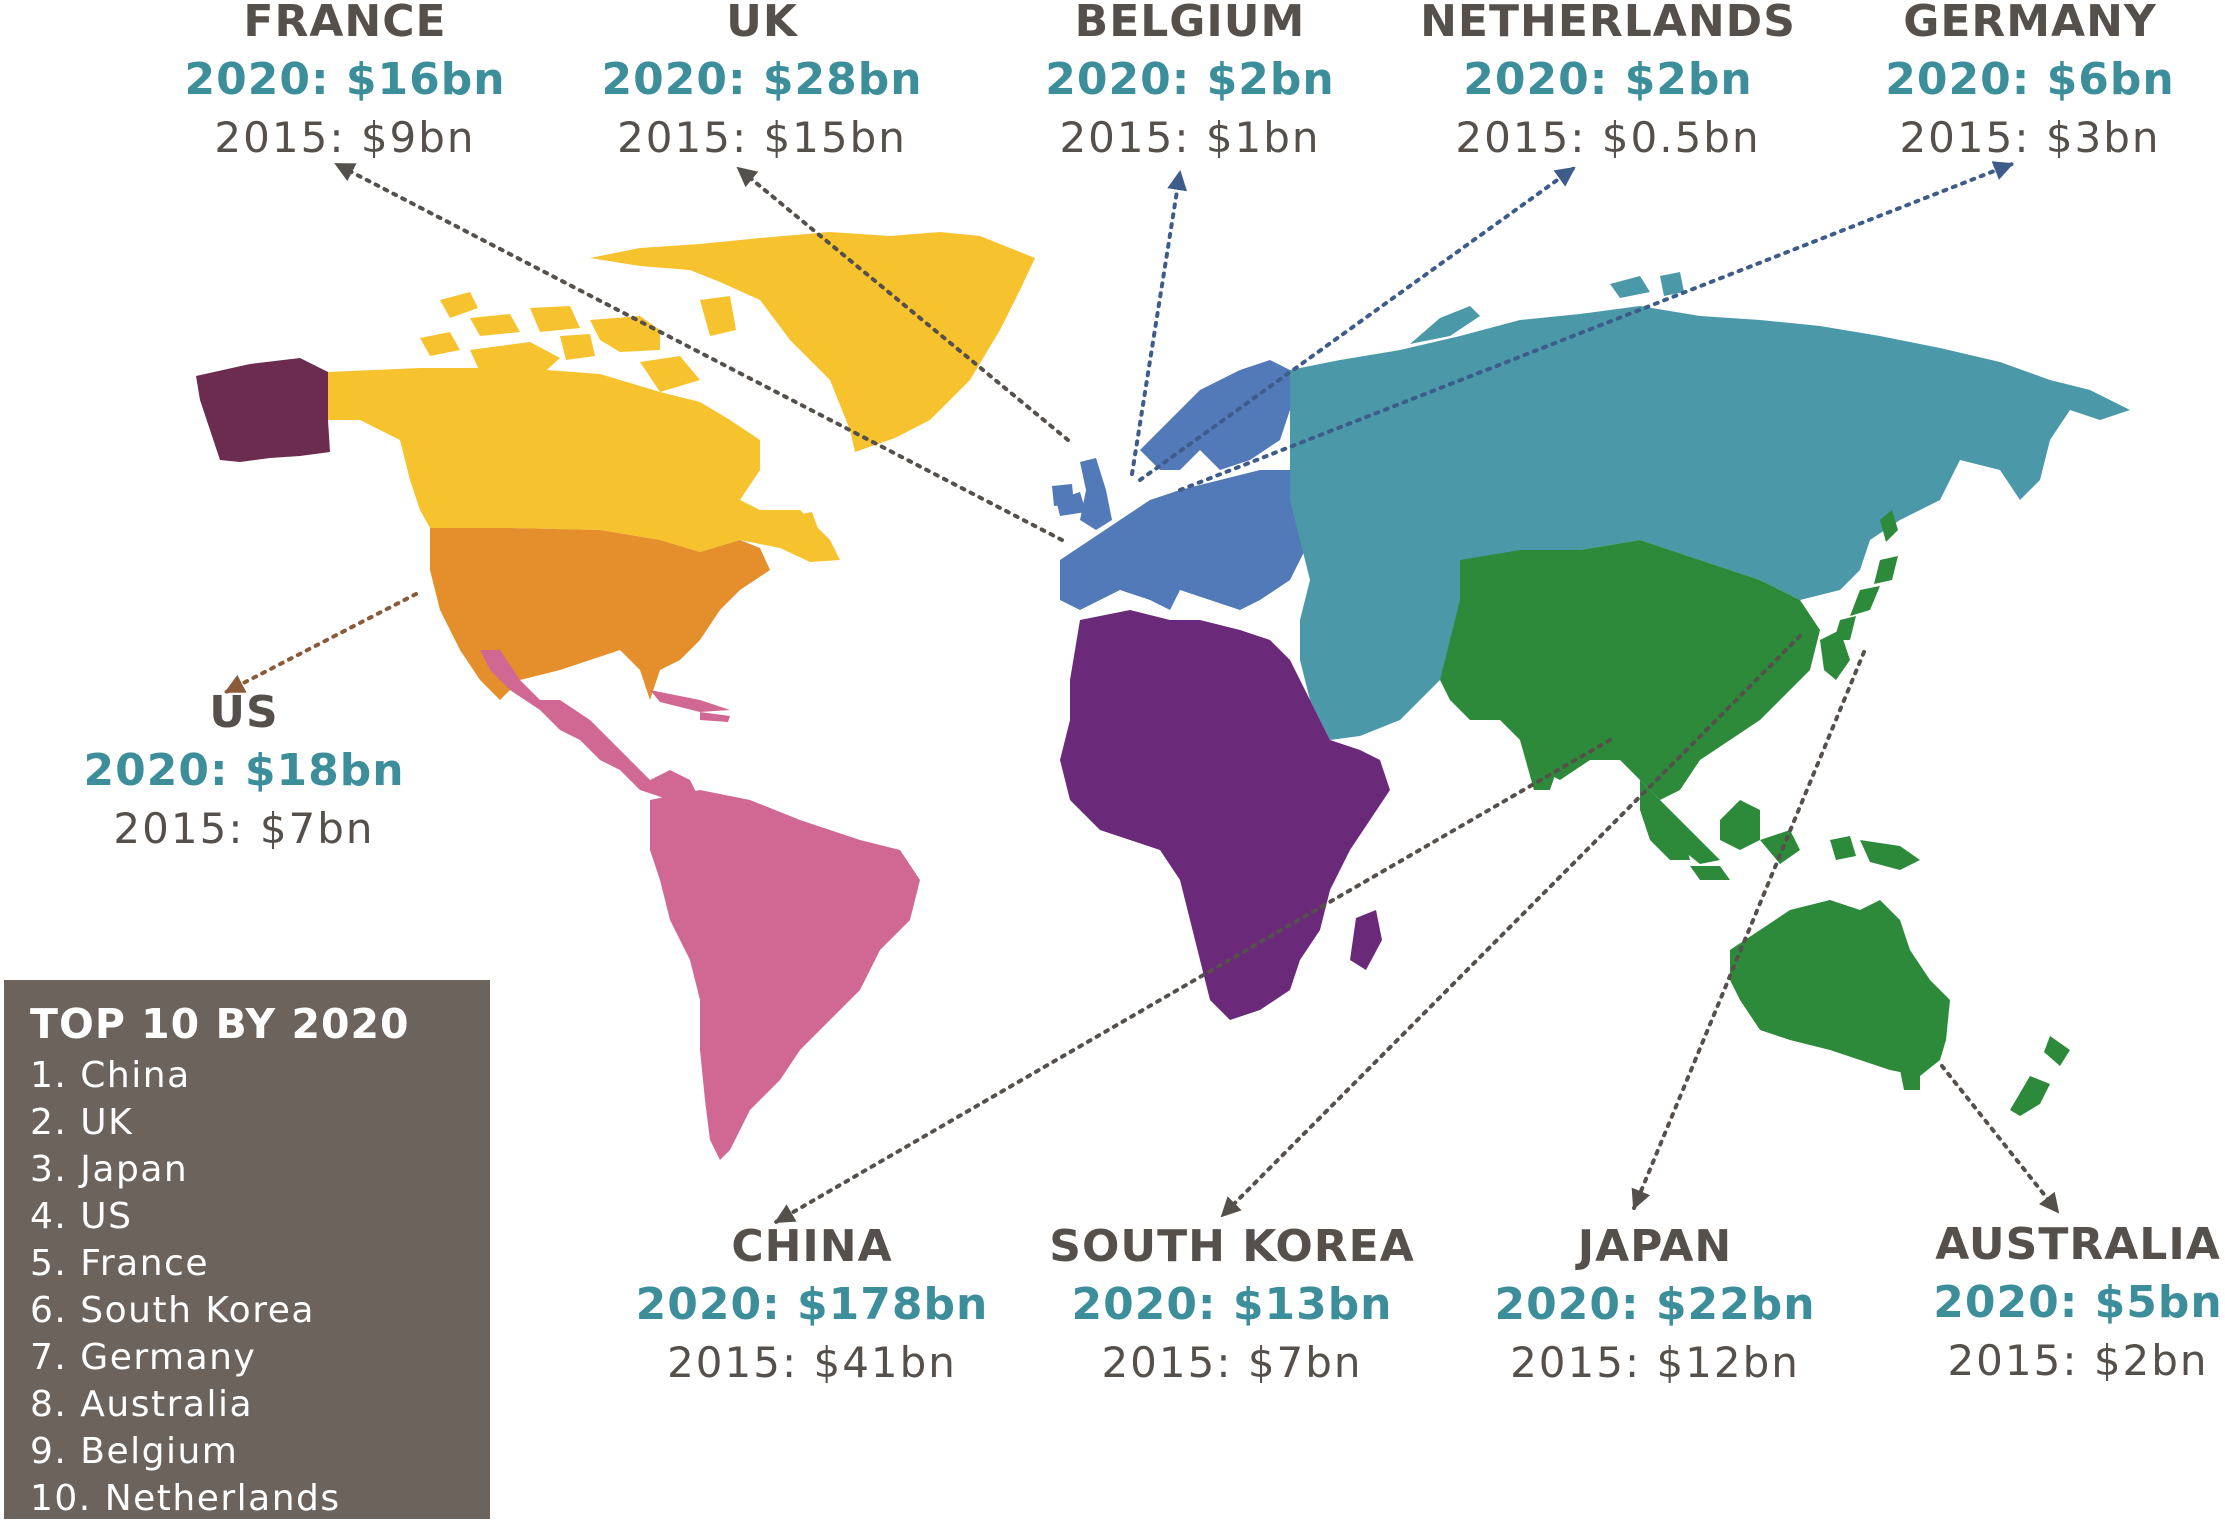 The height and width of the screenshot is (1522, 2225). Describe the element at coordinates (263, 410) in the screenshot. I see `alaska-shape` at that location.